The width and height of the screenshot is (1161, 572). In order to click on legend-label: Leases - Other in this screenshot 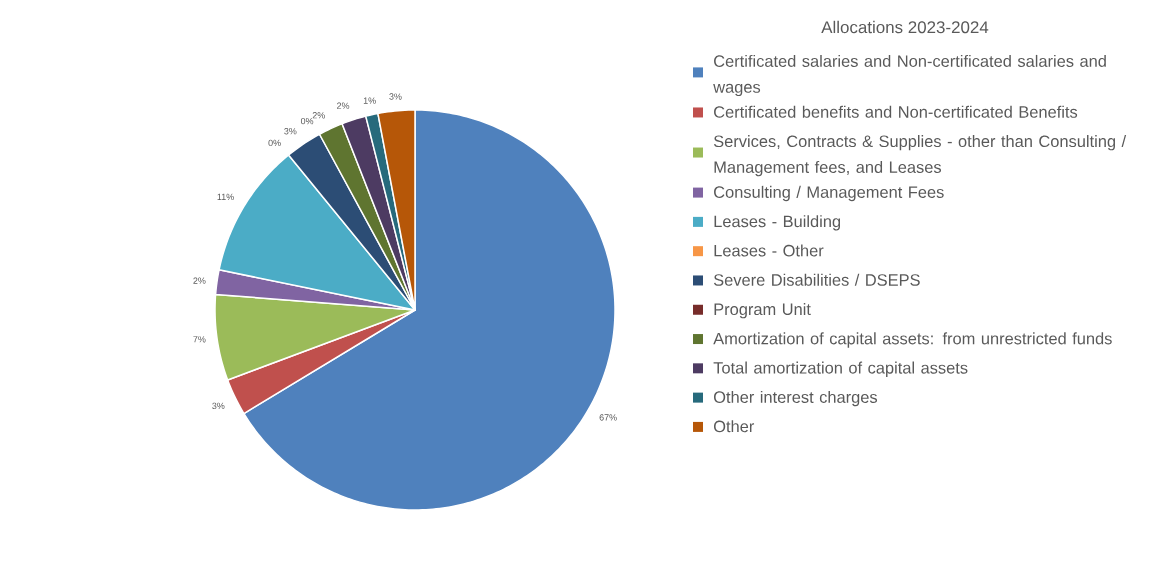, I will do `click(769, 250)`.